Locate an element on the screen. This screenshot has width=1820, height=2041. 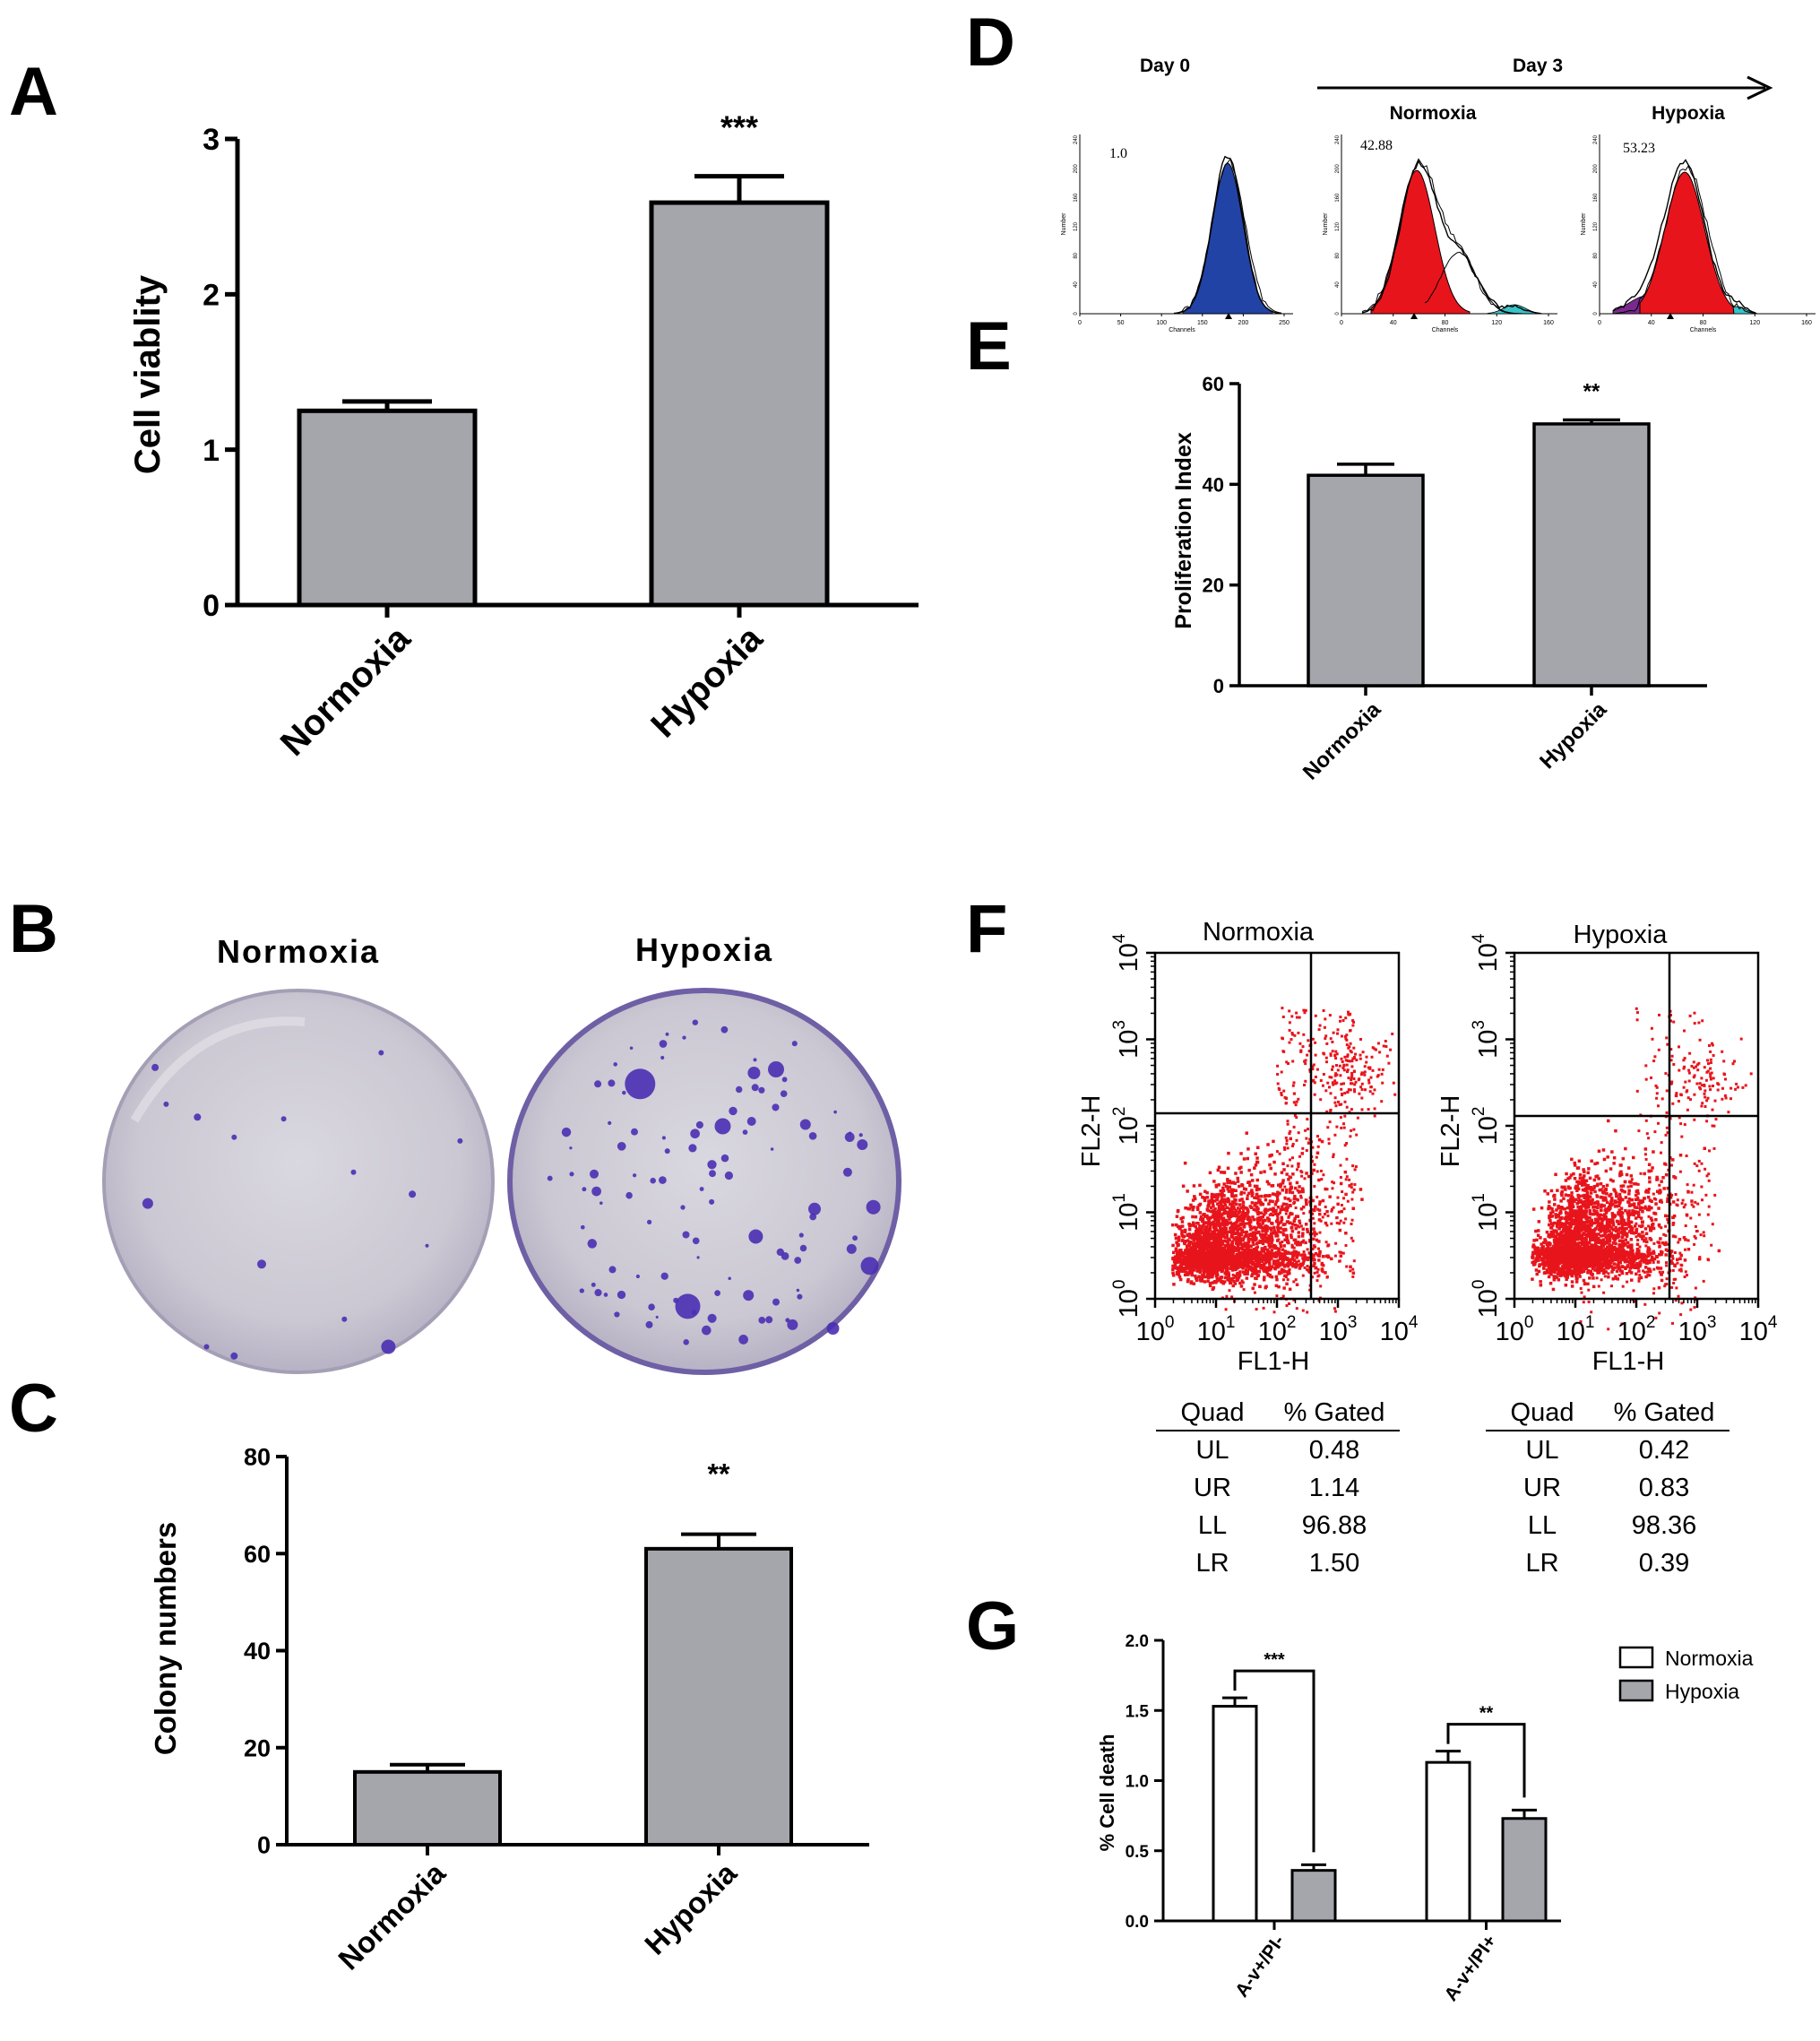
bar is located at coordinates (1591, 555).